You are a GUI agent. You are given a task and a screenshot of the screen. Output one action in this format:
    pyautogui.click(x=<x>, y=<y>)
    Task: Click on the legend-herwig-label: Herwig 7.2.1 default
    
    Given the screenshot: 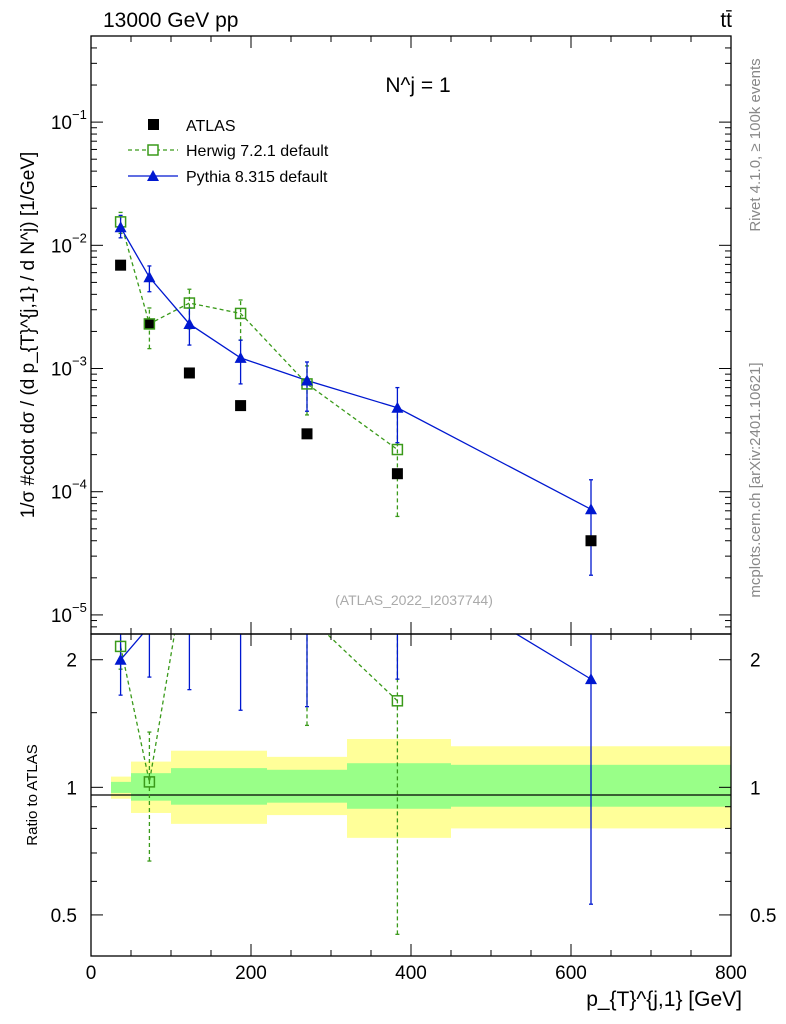 What is the action you would take?
    pyautogui.click(x=257, y=151)
    